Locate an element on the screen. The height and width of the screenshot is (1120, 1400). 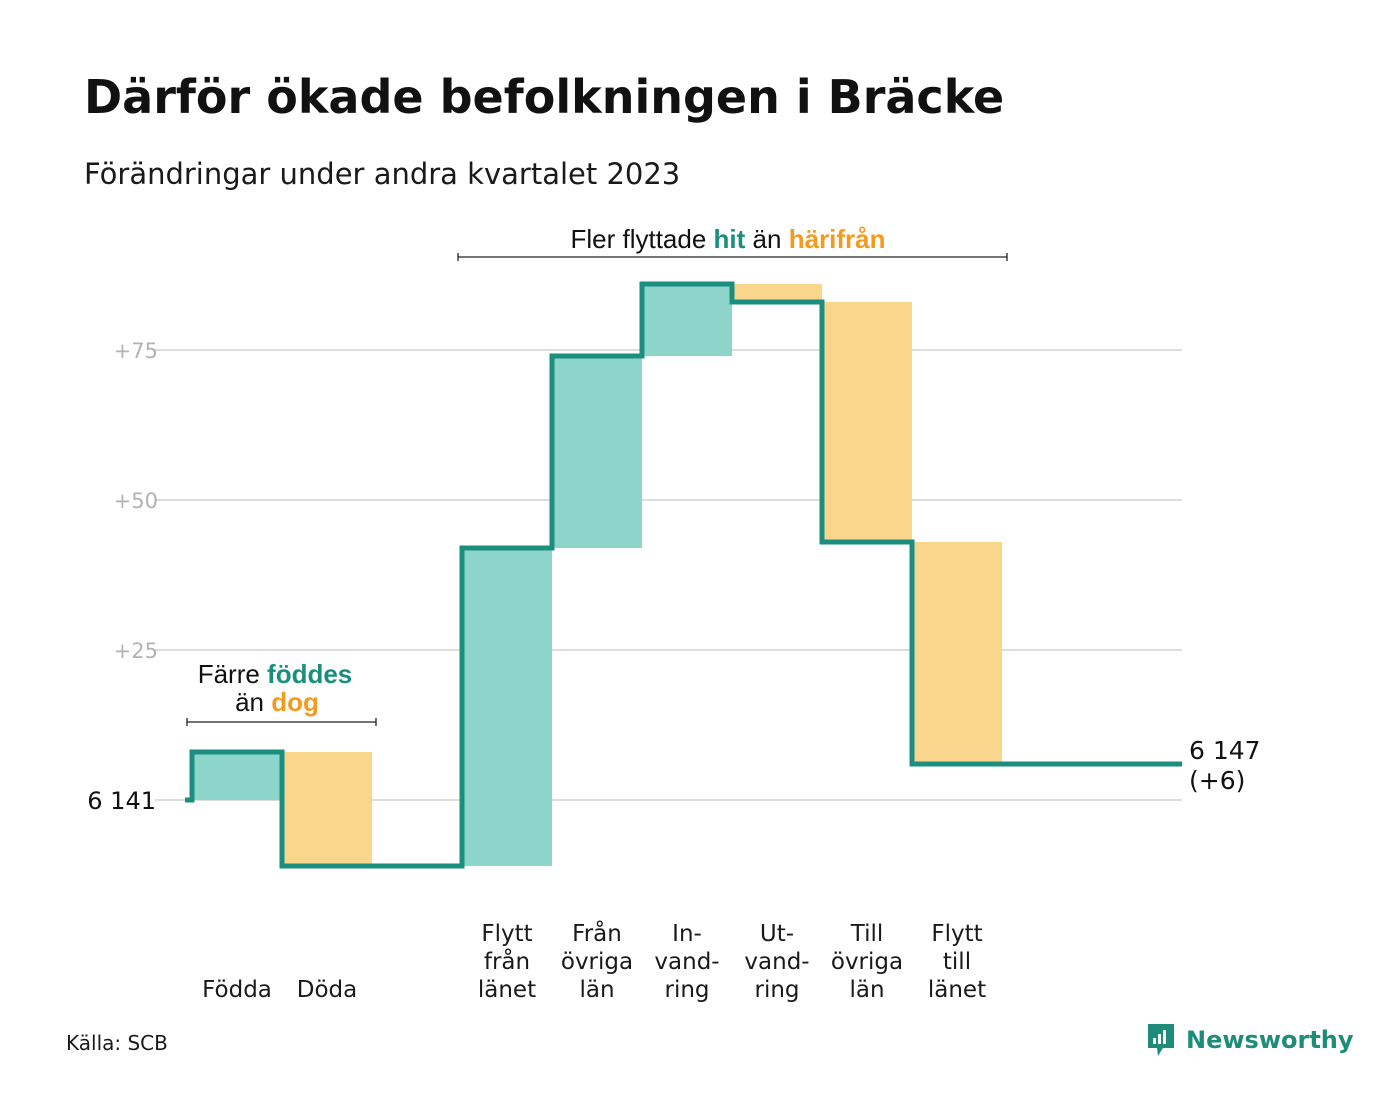
category-label: till is located at coordinates (957, 962).